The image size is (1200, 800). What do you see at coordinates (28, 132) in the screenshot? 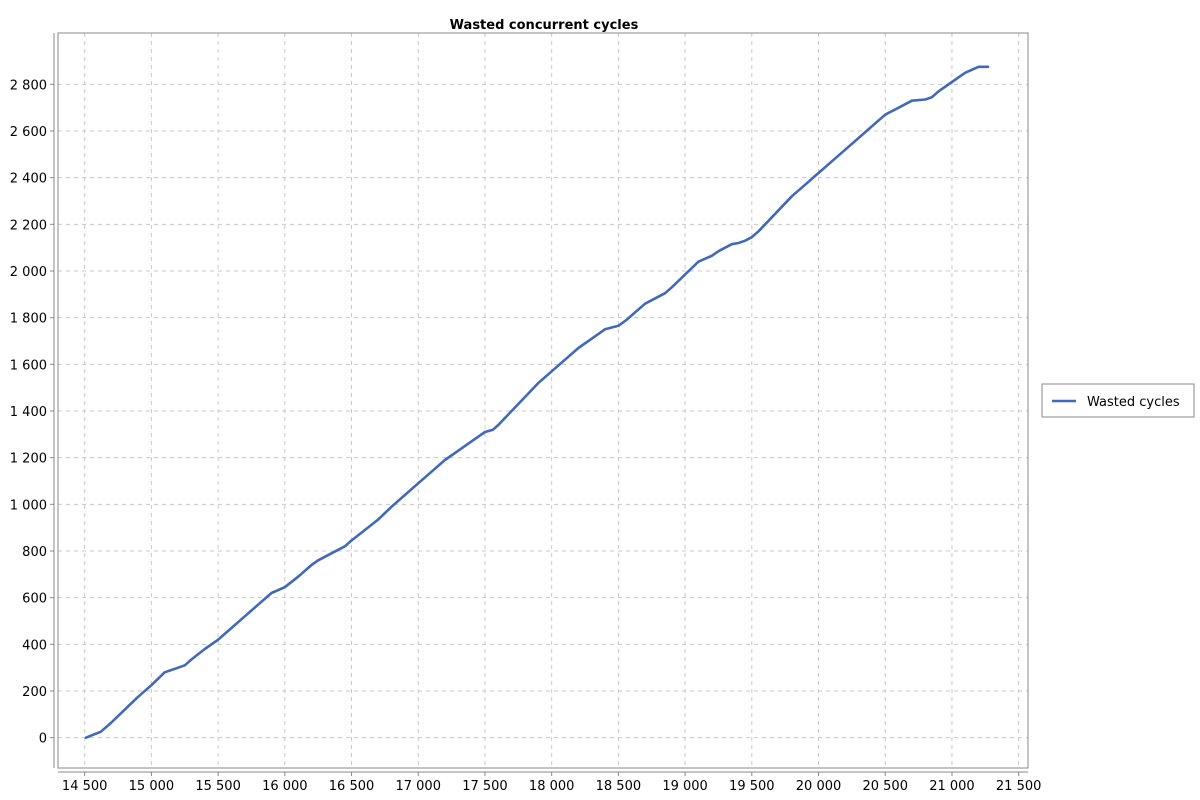
I see `y-tick-label: 2 600` at bounding box center [28, 132].